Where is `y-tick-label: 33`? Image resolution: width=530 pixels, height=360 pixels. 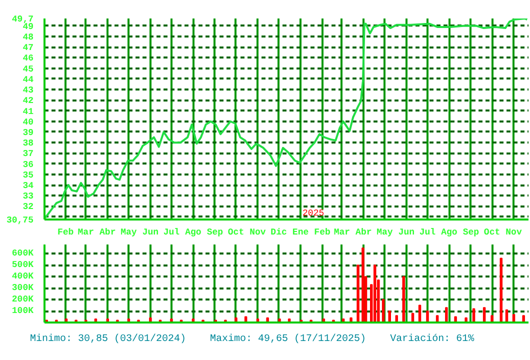
y-tick-label: 33 is located at coordinates (28, 197).